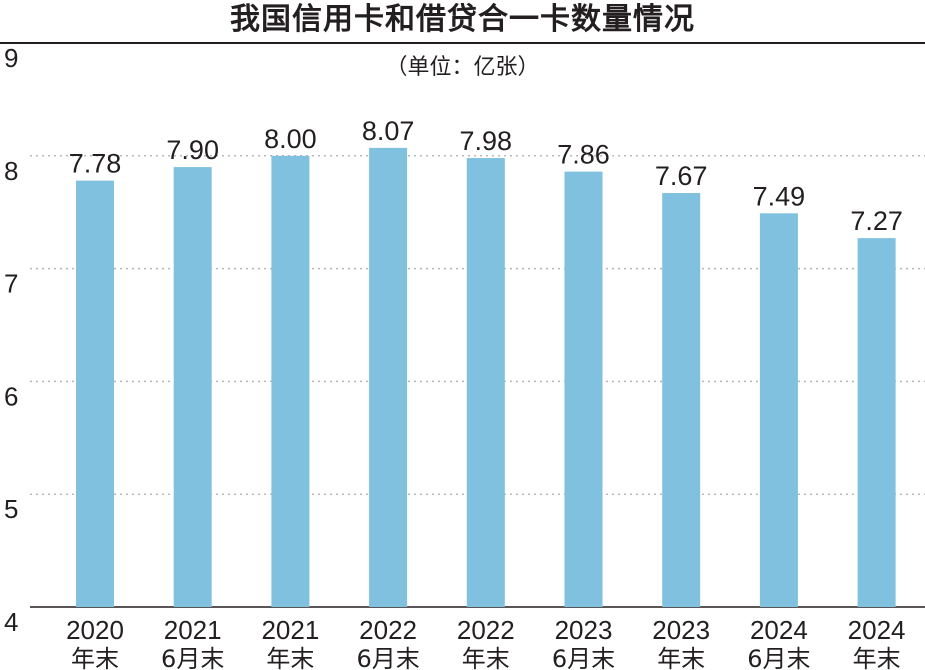 This screenshot has height=670, width=925. What do you see at coordinates (583, 155) in the screenshot?
I see `data-label: 7.86` at bounding box center [583, 155].